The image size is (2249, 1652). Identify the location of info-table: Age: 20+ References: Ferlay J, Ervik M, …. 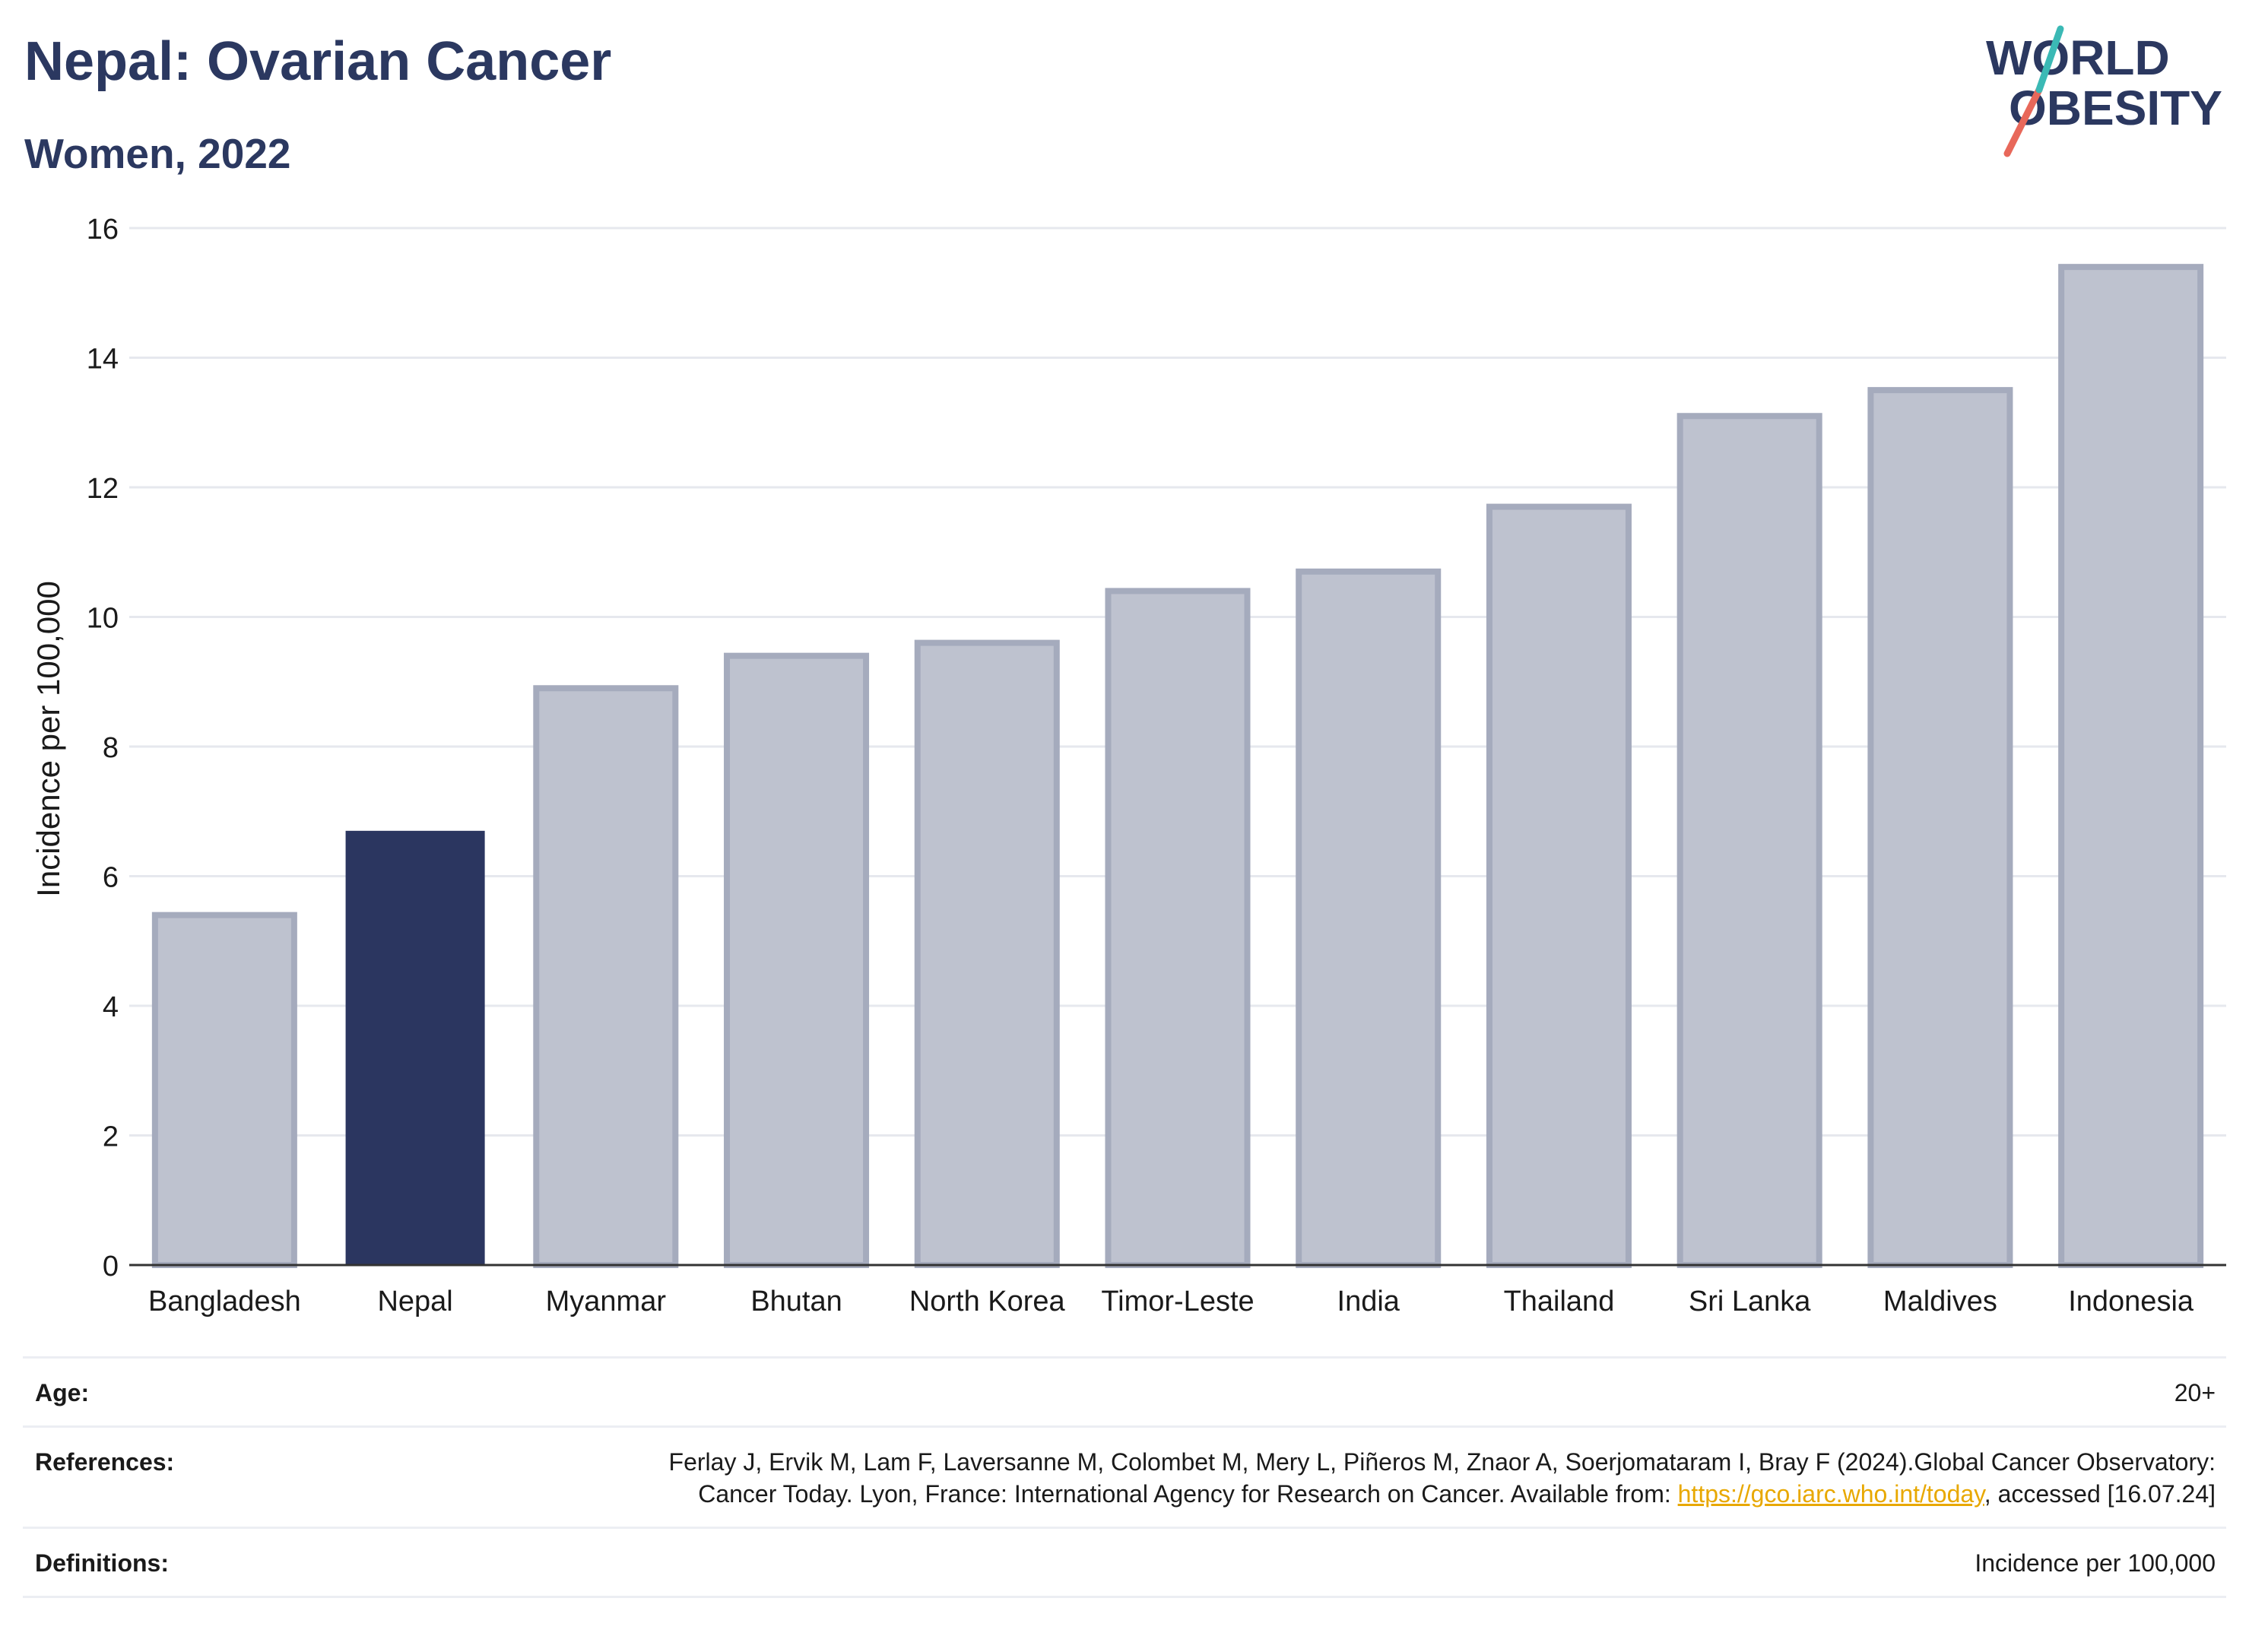
(1124, 1477).